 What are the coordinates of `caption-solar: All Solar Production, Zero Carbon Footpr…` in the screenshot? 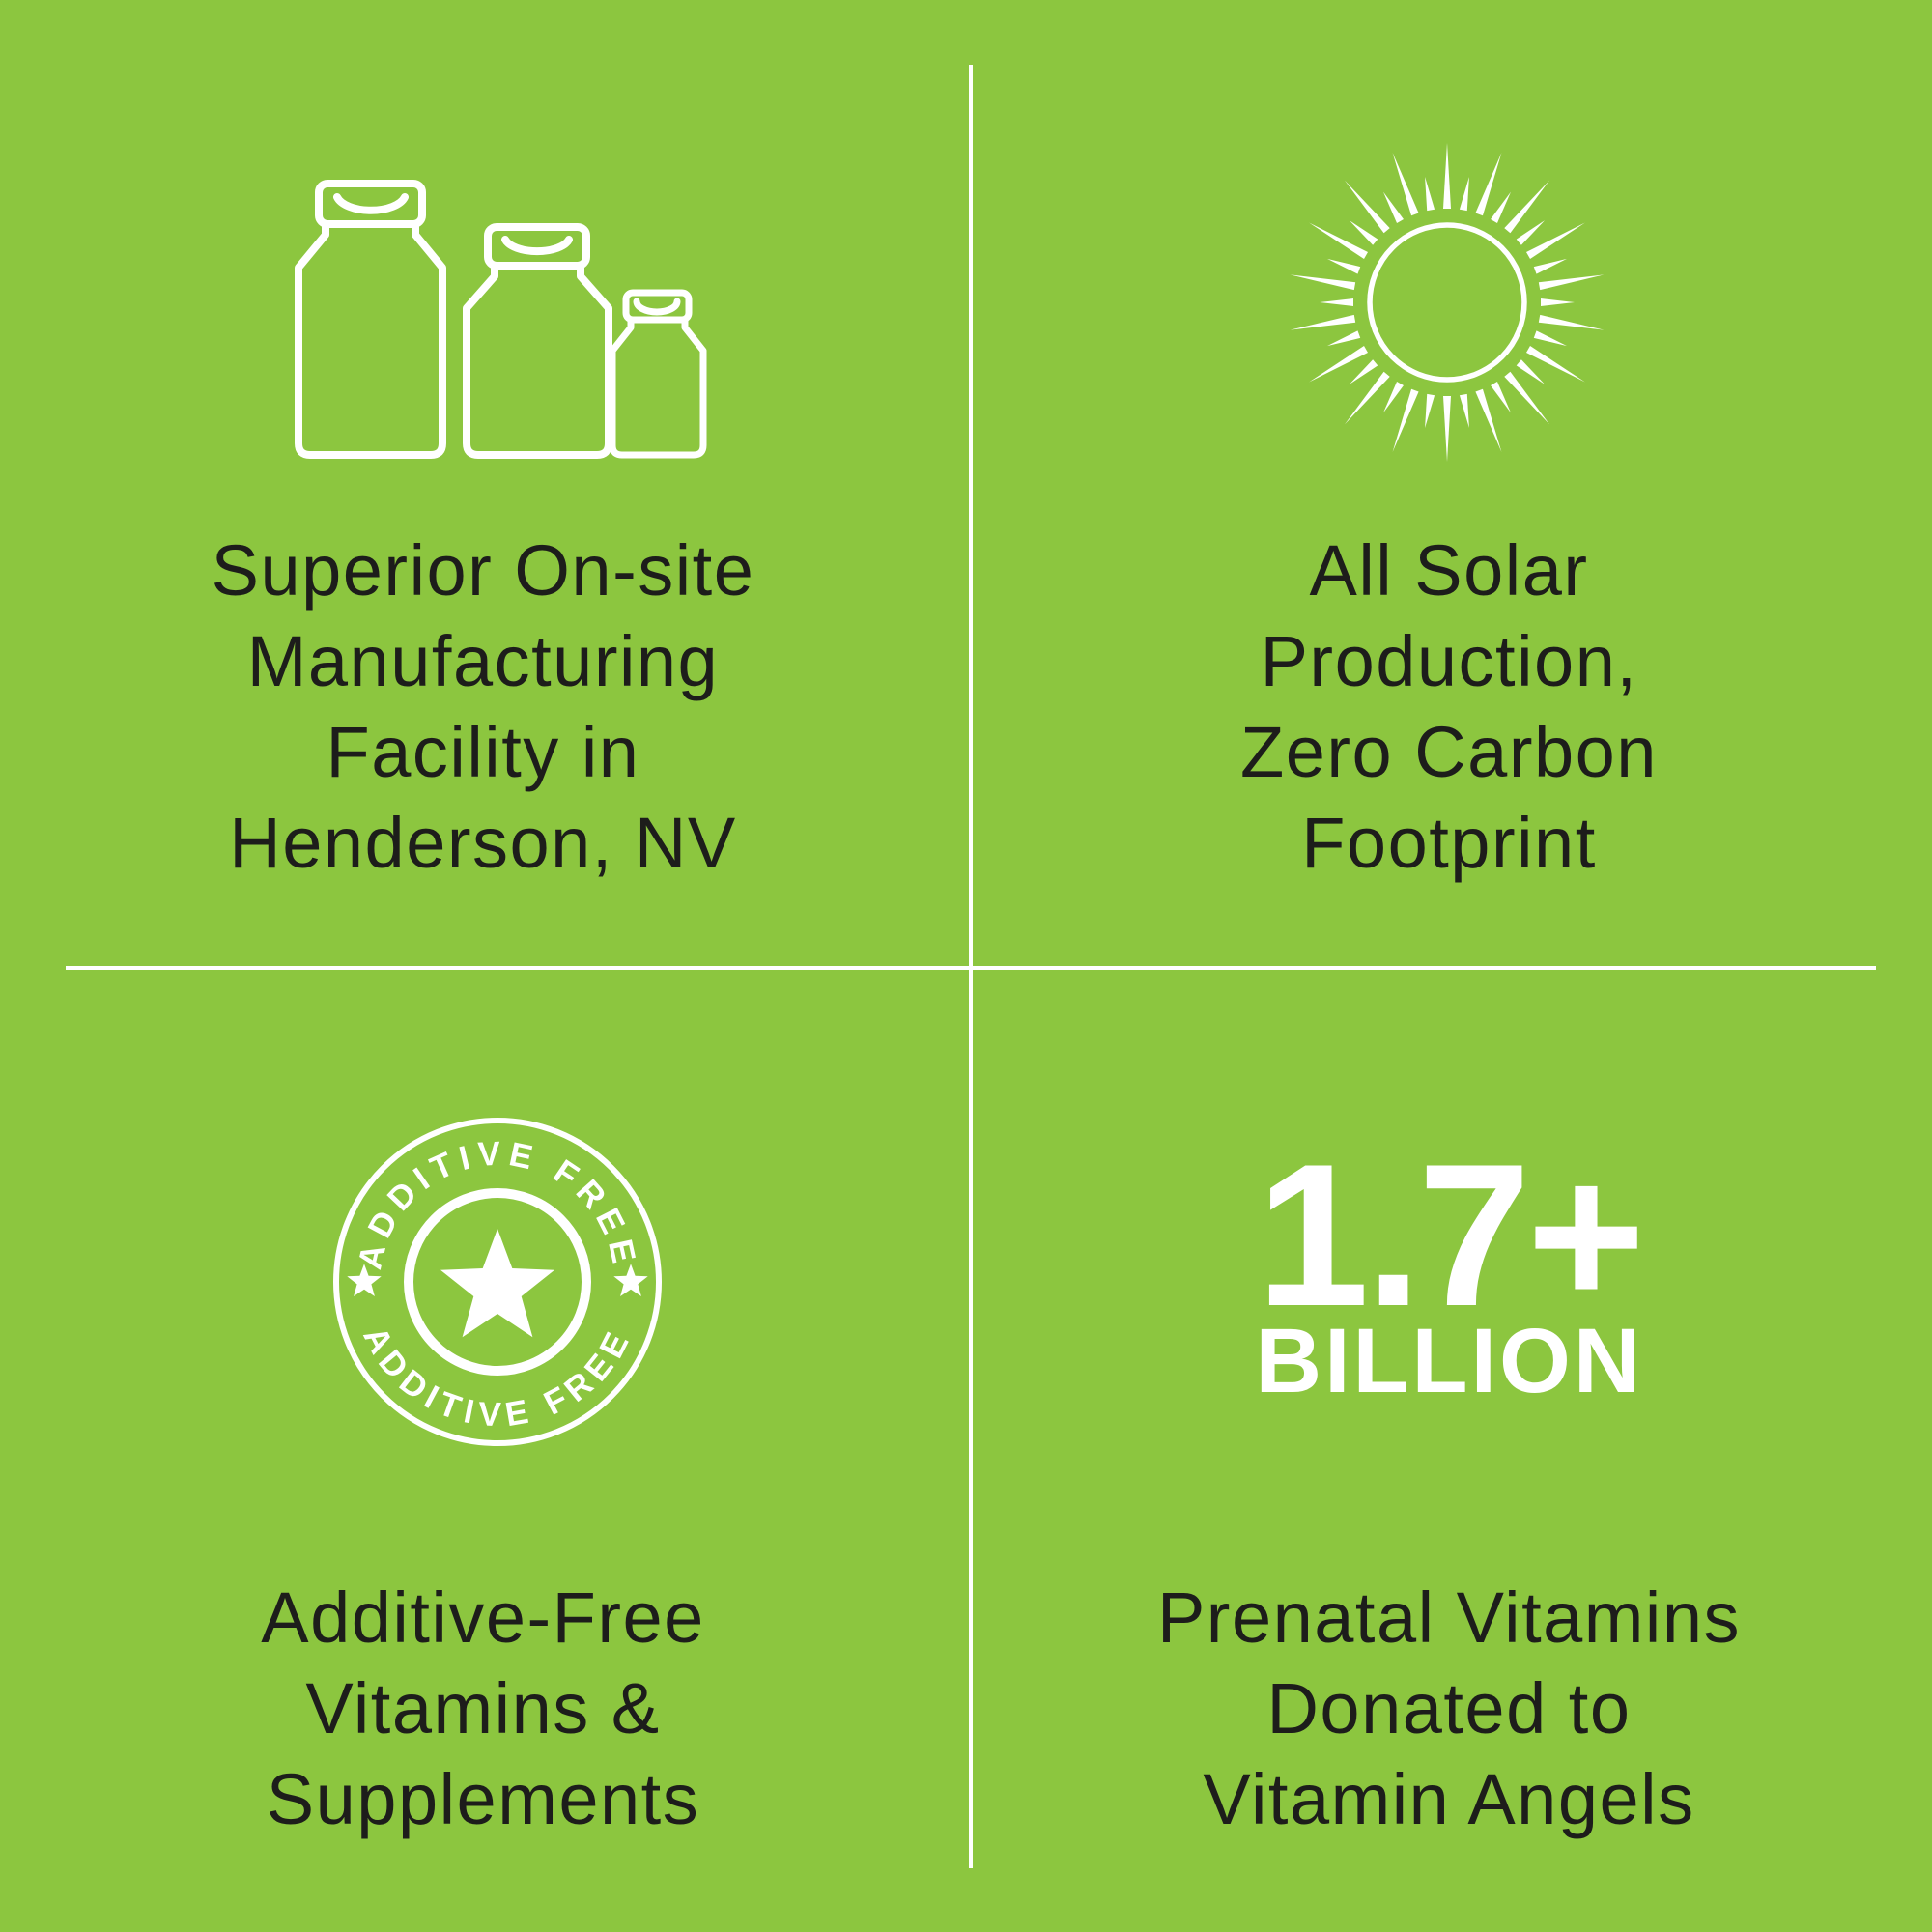 It's located at (1449, 707).